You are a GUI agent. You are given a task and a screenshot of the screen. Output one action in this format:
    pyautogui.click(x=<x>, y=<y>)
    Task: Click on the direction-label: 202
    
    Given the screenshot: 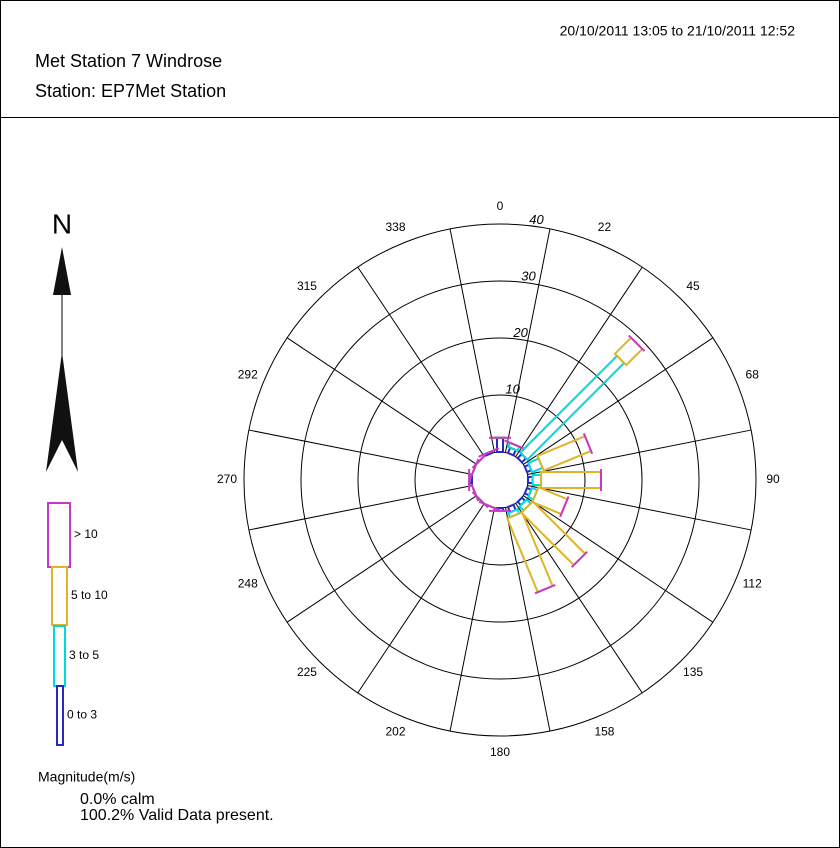 What is the action you would take?
    pyautogui.click(x=396, y=731)
    